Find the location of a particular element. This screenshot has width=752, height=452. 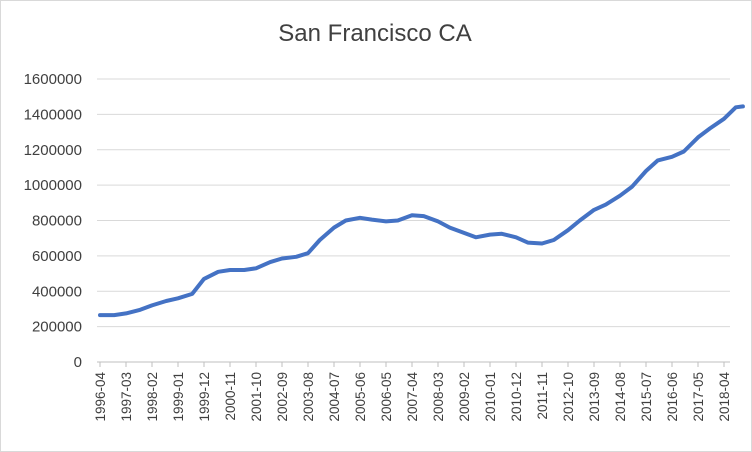

x-tick-label: 2005-06 is located at coordinates (360, 397).